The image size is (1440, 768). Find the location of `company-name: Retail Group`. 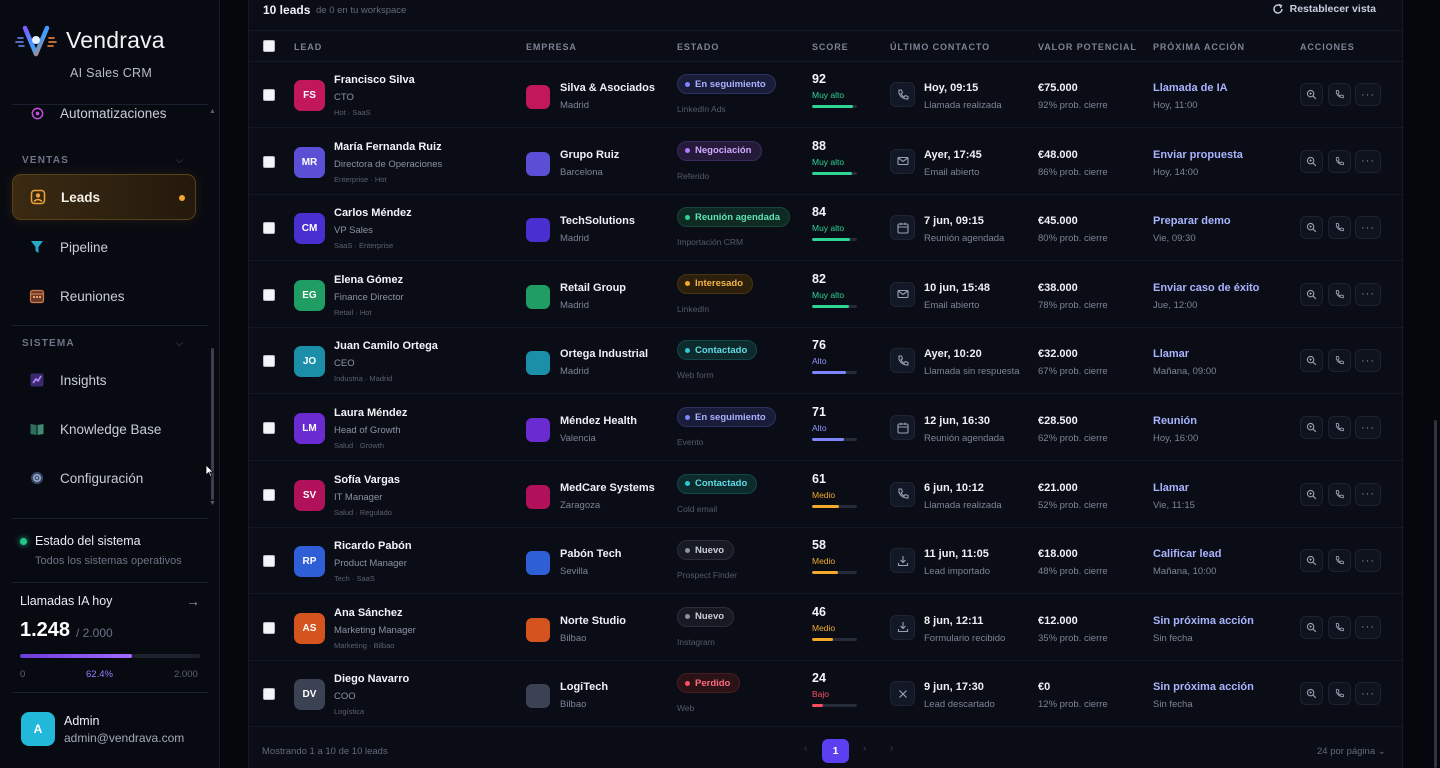

company-name: Retail Group is located at coordinates (593, 287).